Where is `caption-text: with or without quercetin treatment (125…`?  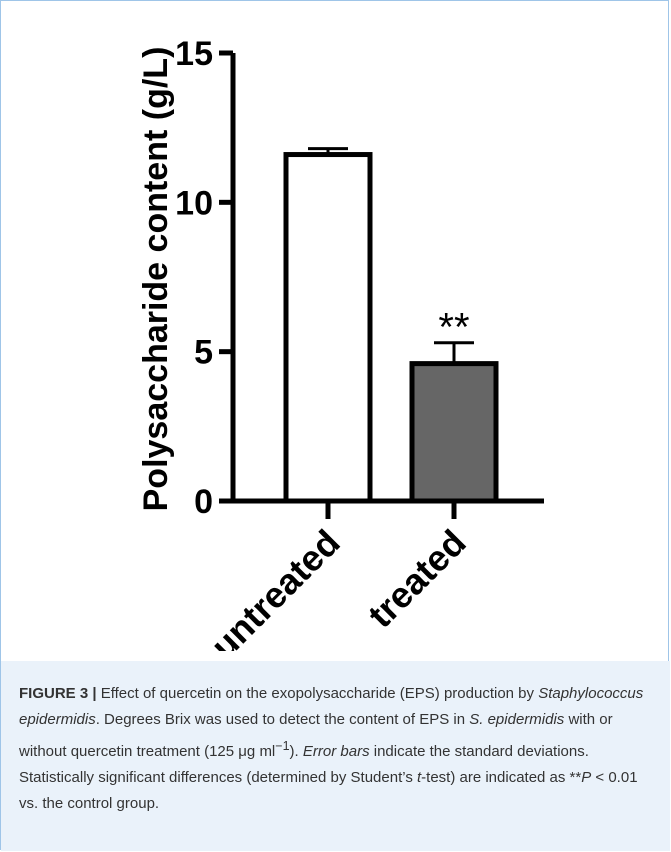
caption-text: with or without quercetin treatment (125… is located at coordinates (316, 735).